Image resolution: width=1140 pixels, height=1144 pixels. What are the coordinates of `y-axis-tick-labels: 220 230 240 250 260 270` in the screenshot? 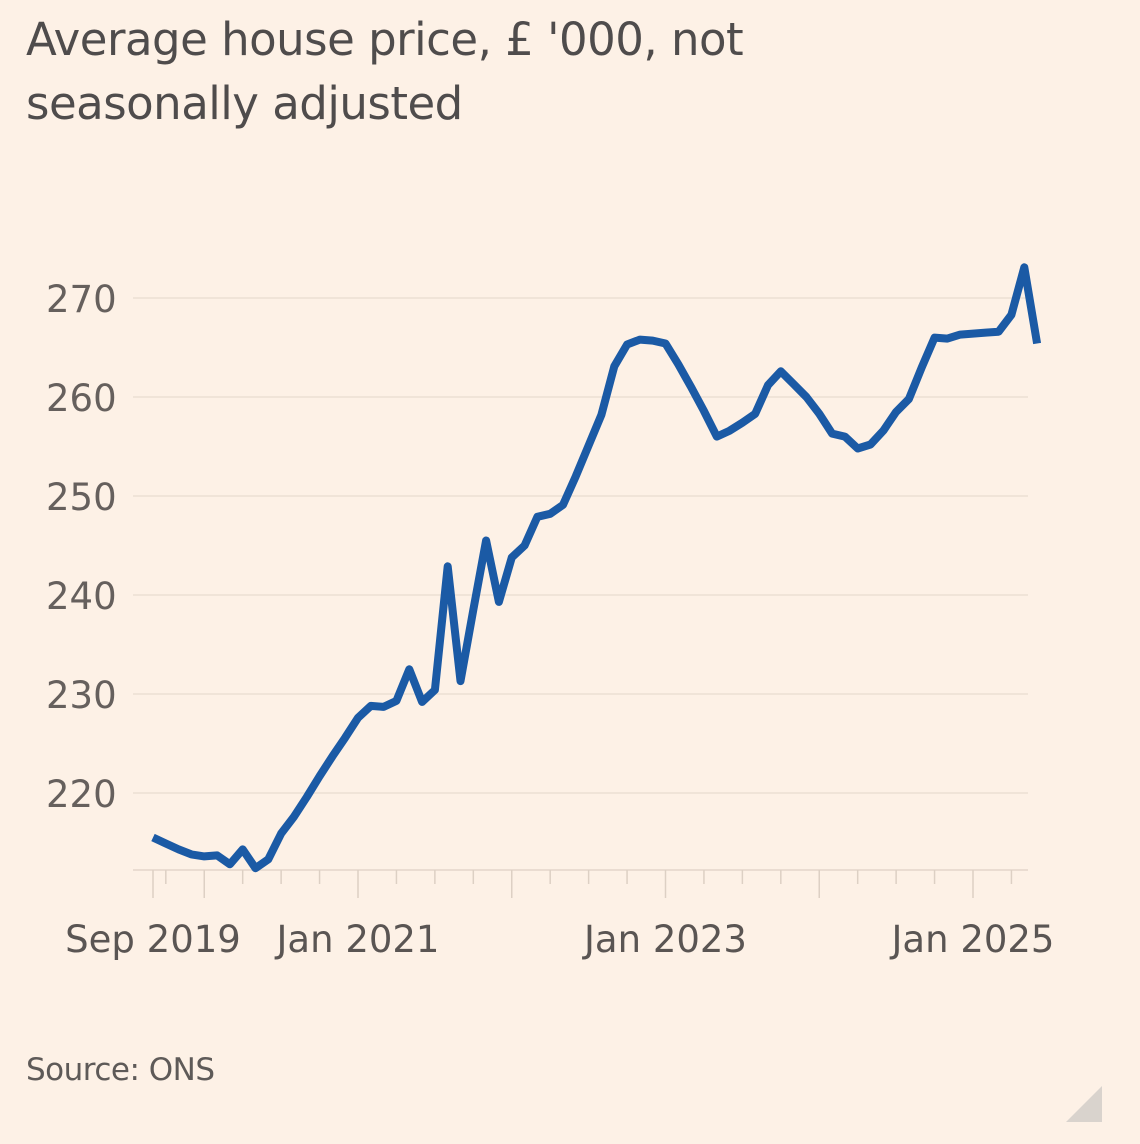 It's located at (81, 547).